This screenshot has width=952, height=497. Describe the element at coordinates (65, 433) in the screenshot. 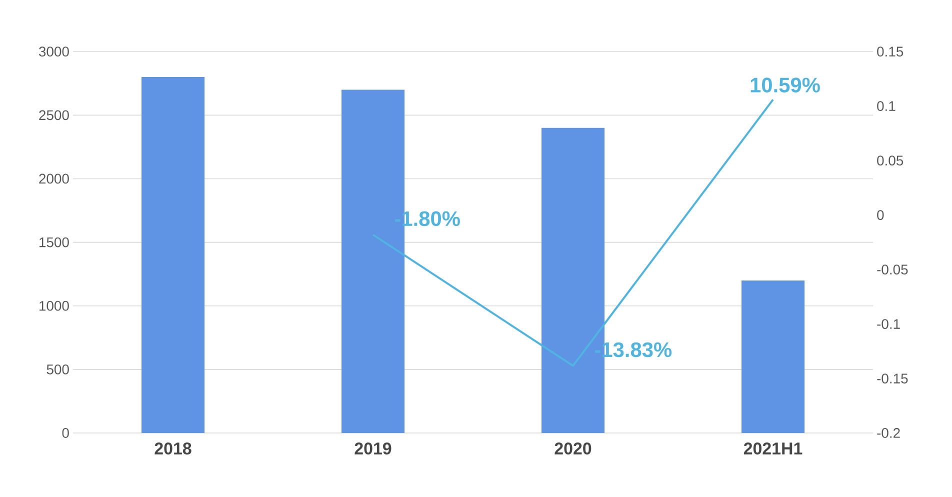

I see `y-tick-label: 0` at that location.